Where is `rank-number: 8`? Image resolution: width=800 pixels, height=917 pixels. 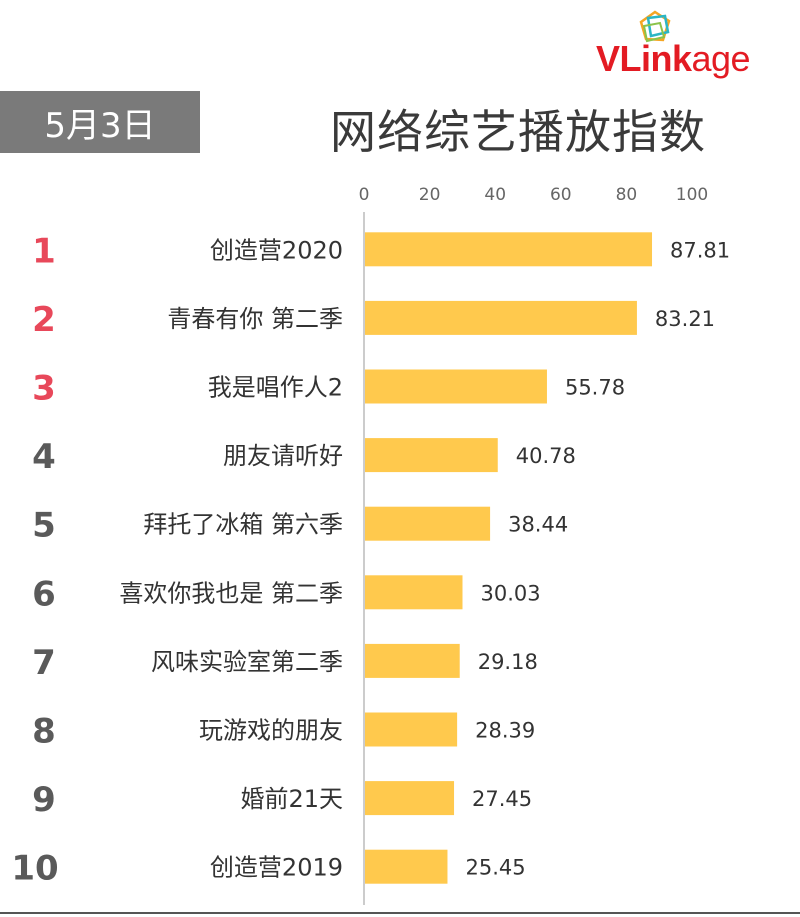
rank-number: 8 is located at coordinates (44, 732).